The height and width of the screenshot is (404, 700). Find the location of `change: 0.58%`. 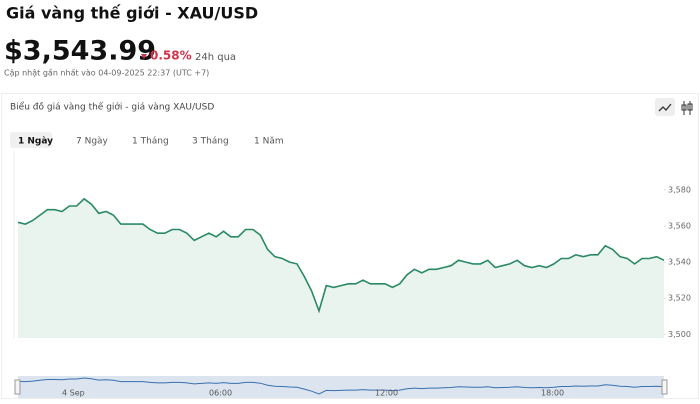

change: 0.58% is located at coordinates (171, 56).